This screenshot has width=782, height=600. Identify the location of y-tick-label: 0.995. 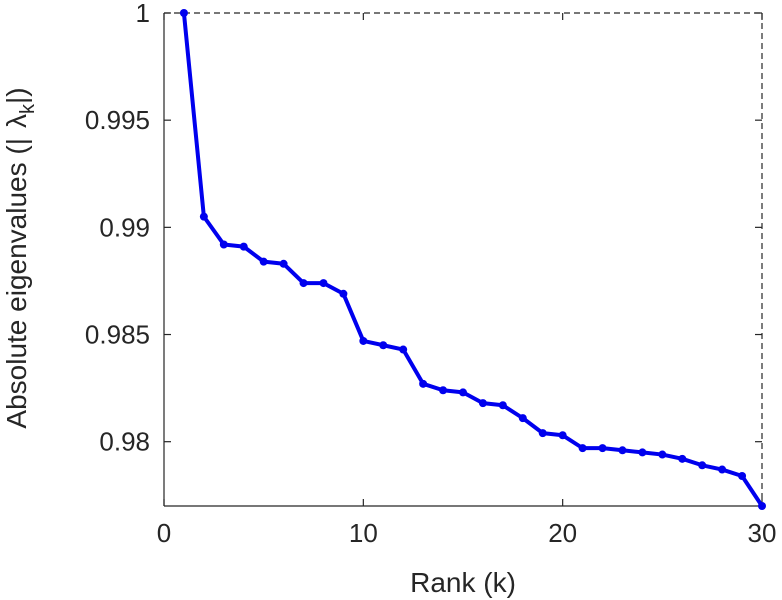
(117, 120).